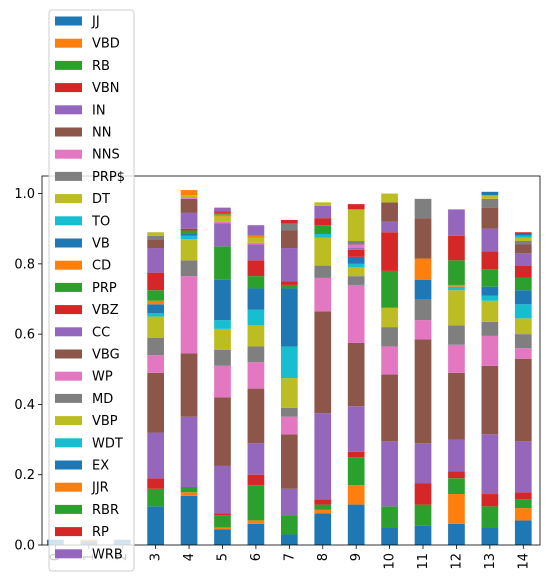 This screenshot has height=582, width=547. I want to click on x-tick-label: 10, so click(390, 561).